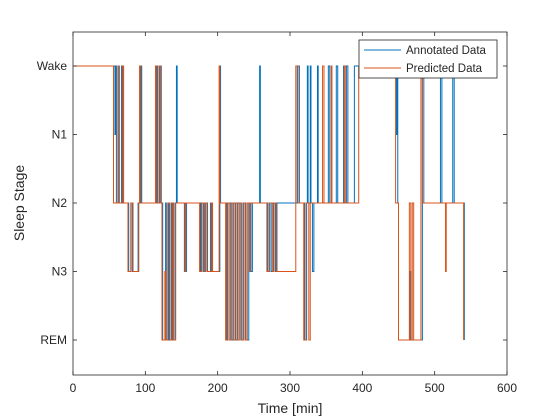 The image size is (560, 420). What do you see at coordinates (19, 203) in the screenshot?
I see `y-axis-label: Sleep Stage` at bounding box center [19, 203].